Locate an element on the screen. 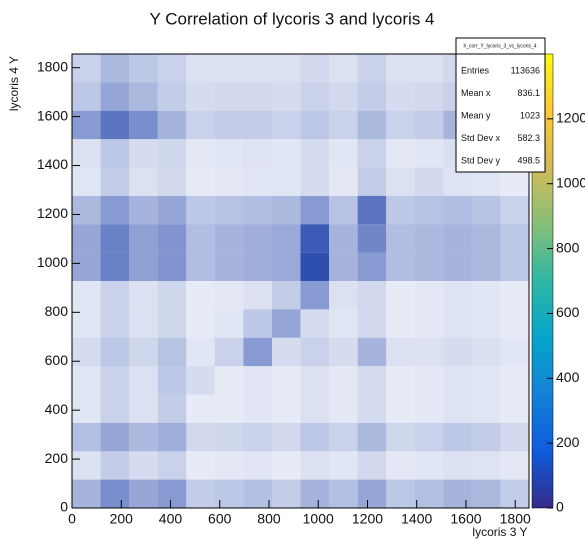  y-tick-label: 1800 is located at coordinates (52, 66).